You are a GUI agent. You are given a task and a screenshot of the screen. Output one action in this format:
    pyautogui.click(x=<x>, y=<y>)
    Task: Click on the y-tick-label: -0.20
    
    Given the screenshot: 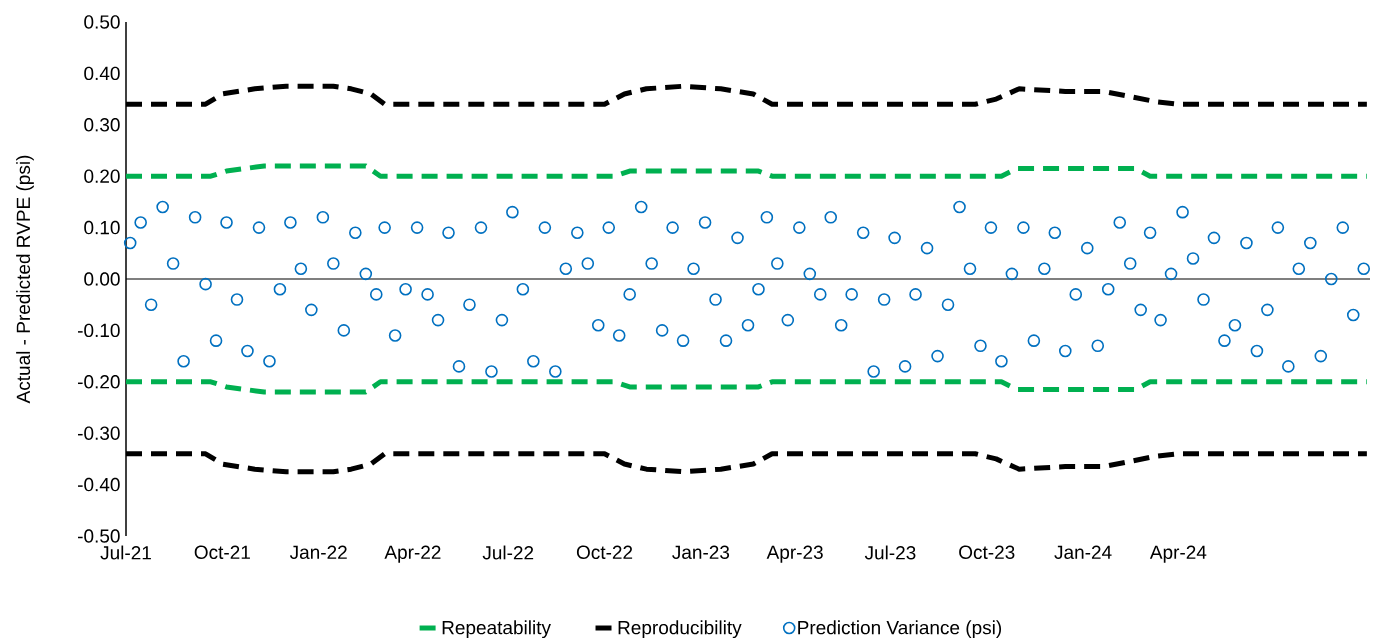 What is the action you would take?
    pyautogui.click(x=99, y=382)
    